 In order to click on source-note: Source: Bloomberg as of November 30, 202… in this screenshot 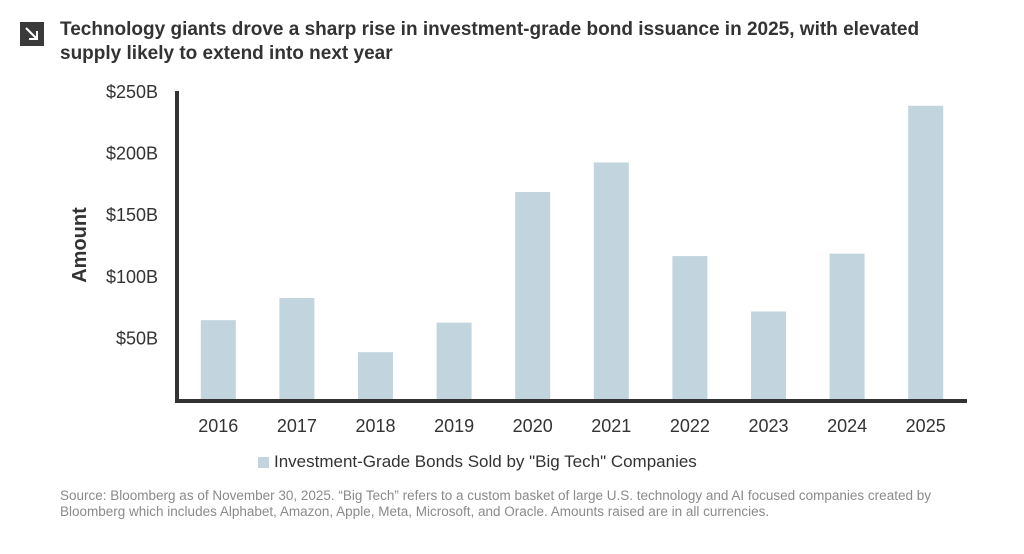, I will do `click(495, 503)`.